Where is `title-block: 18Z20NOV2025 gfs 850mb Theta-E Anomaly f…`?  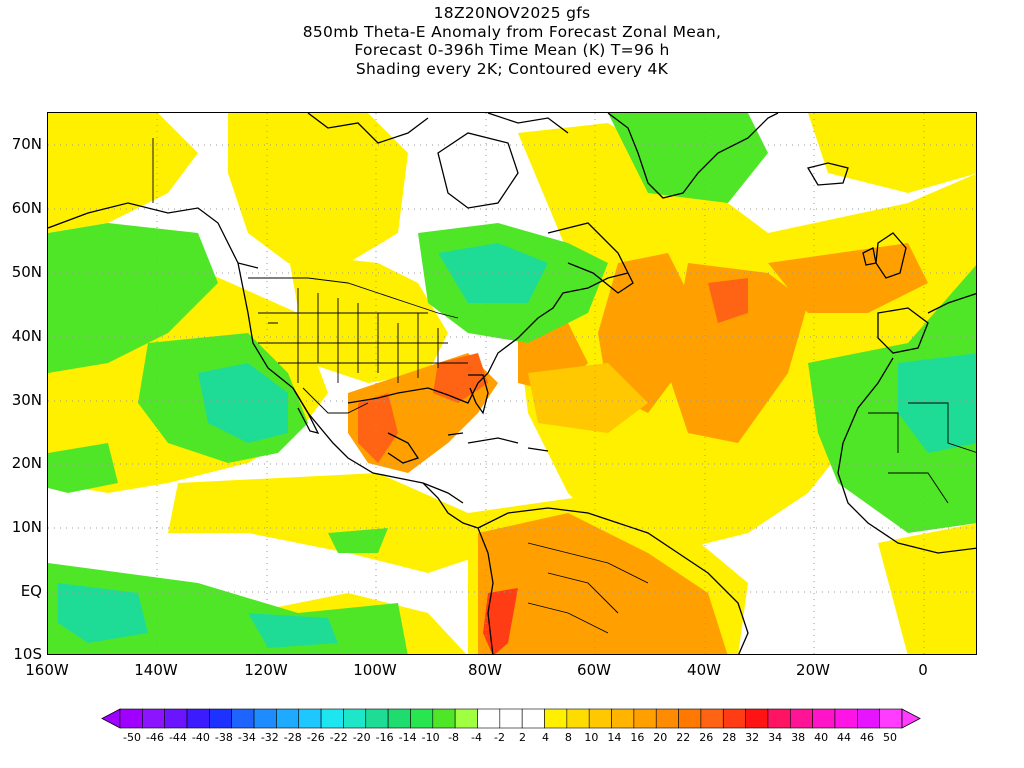 title-block: 18Z20NOV2025 gfs 850mb Theta-E Anomaly f… is located at coordinates (512, 41).